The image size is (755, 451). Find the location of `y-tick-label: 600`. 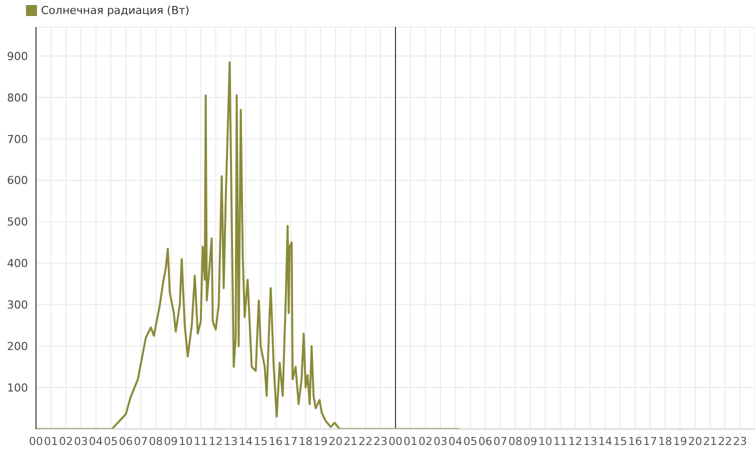

y-tick-label: 600 is located at coordinates (17, 181).